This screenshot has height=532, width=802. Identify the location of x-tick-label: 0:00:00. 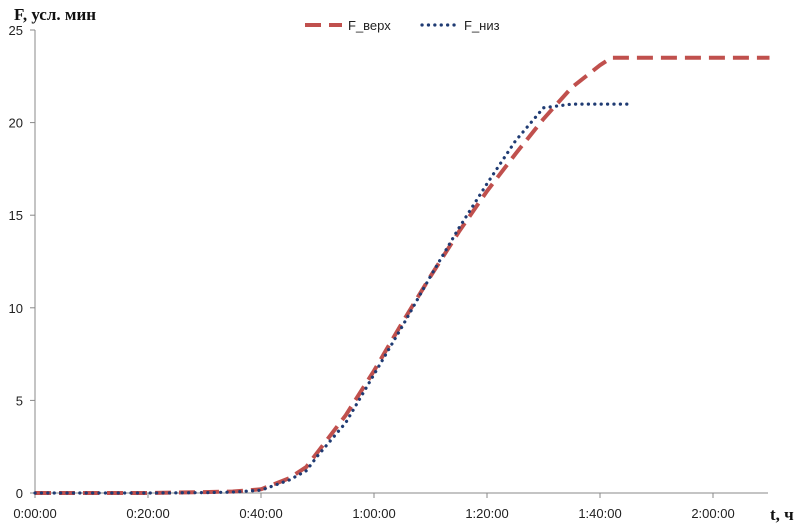
(34, 513).